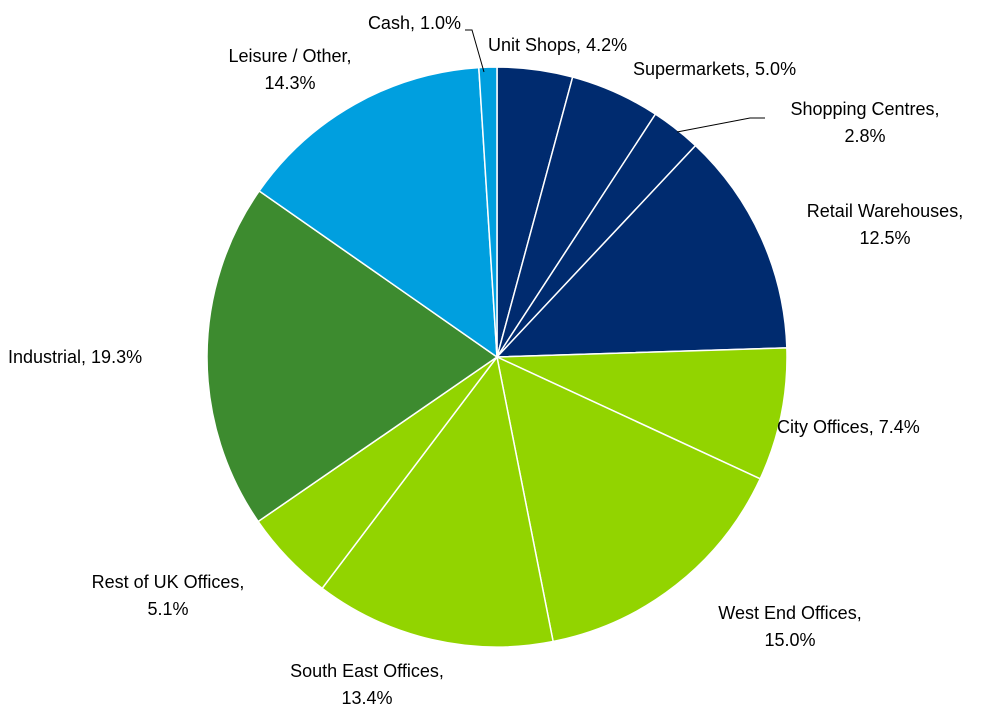 The height and width of the screenshot is (708, 992). Describe the element at coordinates (691, 69) in the screenshot. I see `label-category: Supermarkets,` at that location.